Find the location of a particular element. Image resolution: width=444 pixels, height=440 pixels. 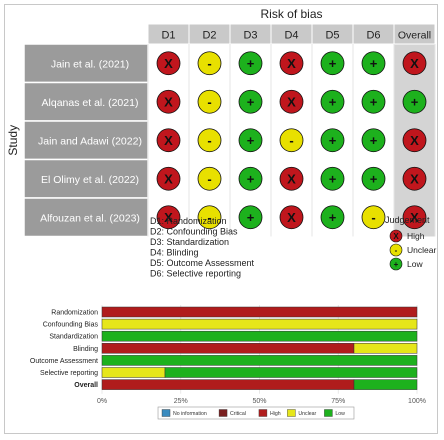

domain-key-item: D6: Selective reporting is located at coordinates (195, 274).